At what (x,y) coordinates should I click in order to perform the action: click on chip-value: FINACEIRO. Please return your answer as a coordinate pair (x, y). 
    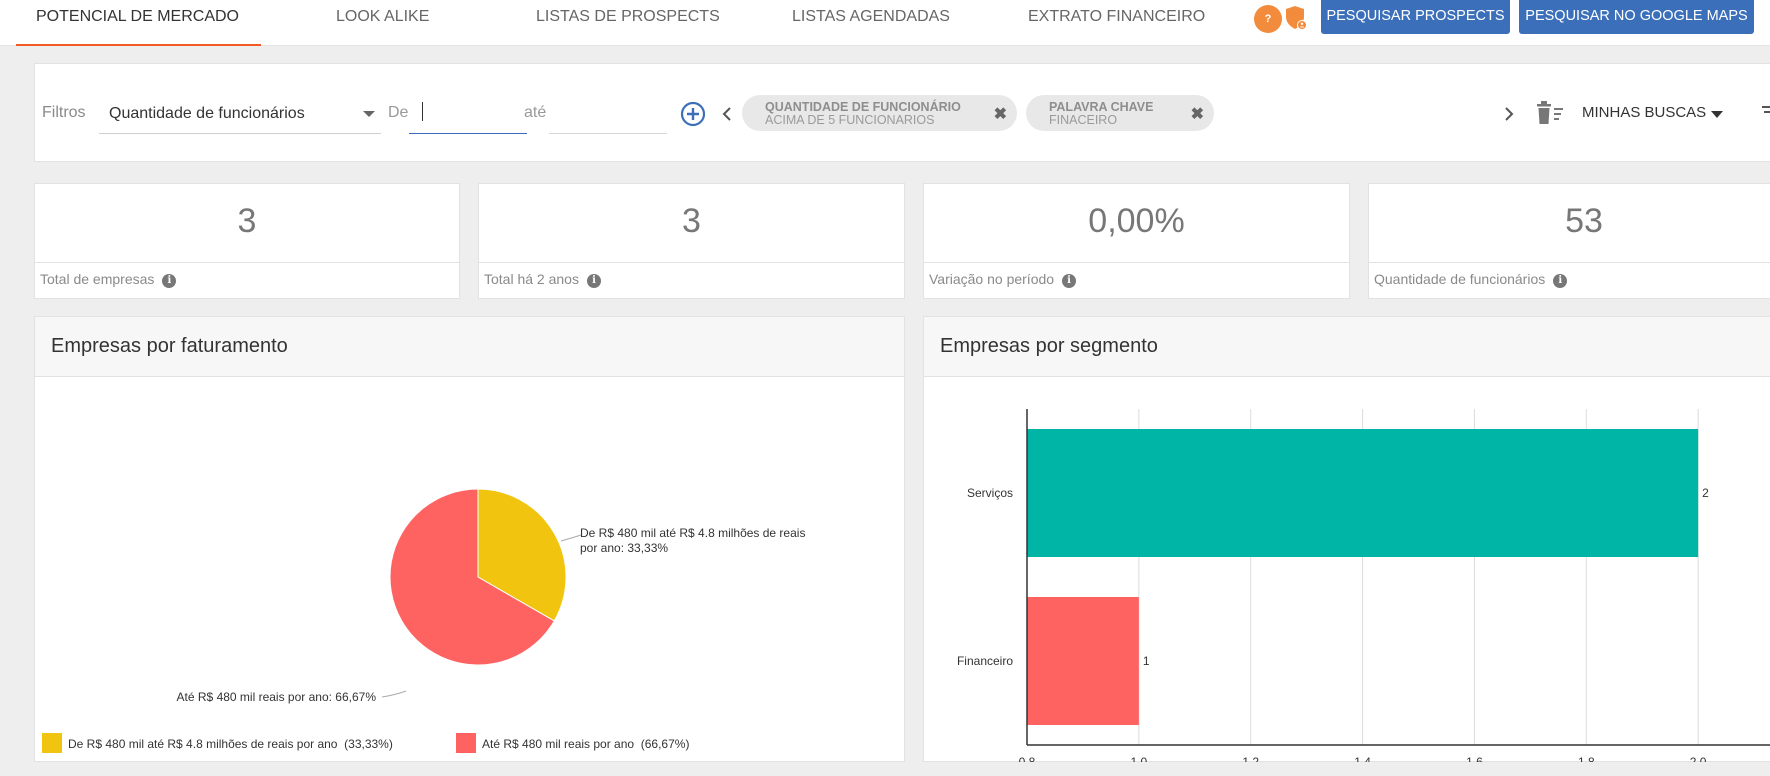
    Looking at the image, I should click on (1083, 120).